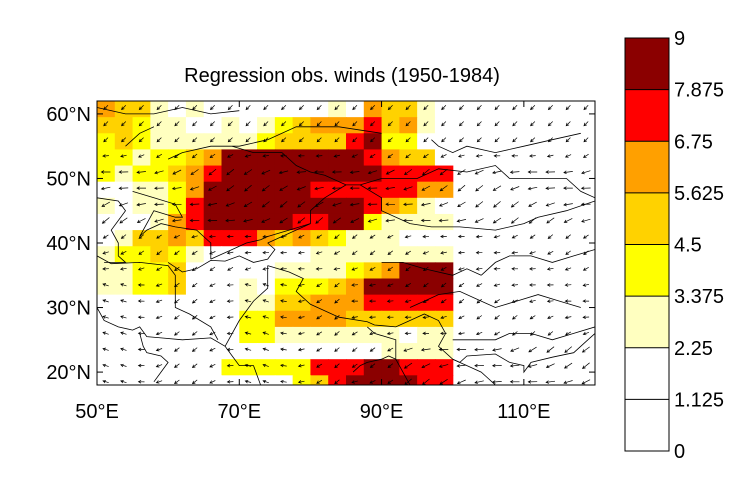  Describe the element at coordinates (523, 412) in the screenshot. I see `x-tick-label: 110°E` at that location.